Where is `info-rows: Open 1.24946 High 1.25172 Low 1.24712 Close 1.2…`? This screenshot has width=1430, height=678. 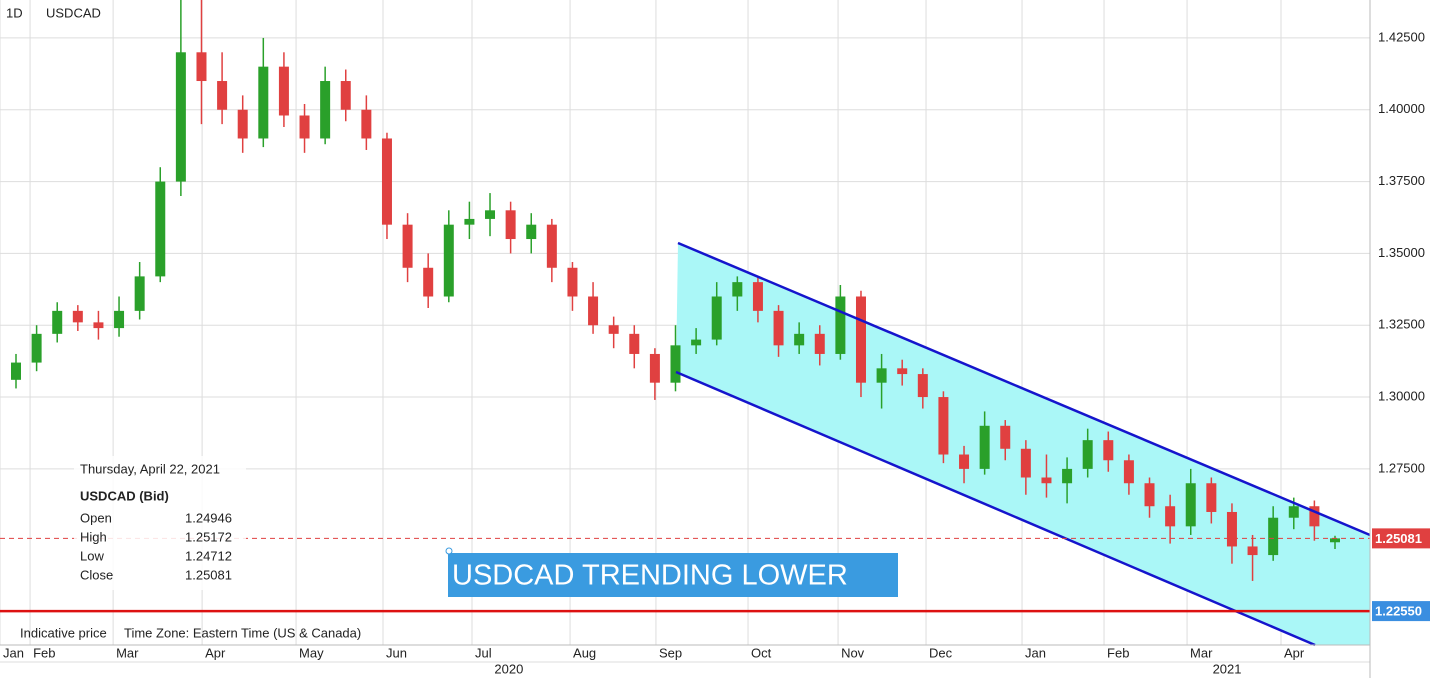
info-rows: Open 1.24946 High 1.25172 Low 1.24712 Close 1.2… is located at coordinates (156, 546).